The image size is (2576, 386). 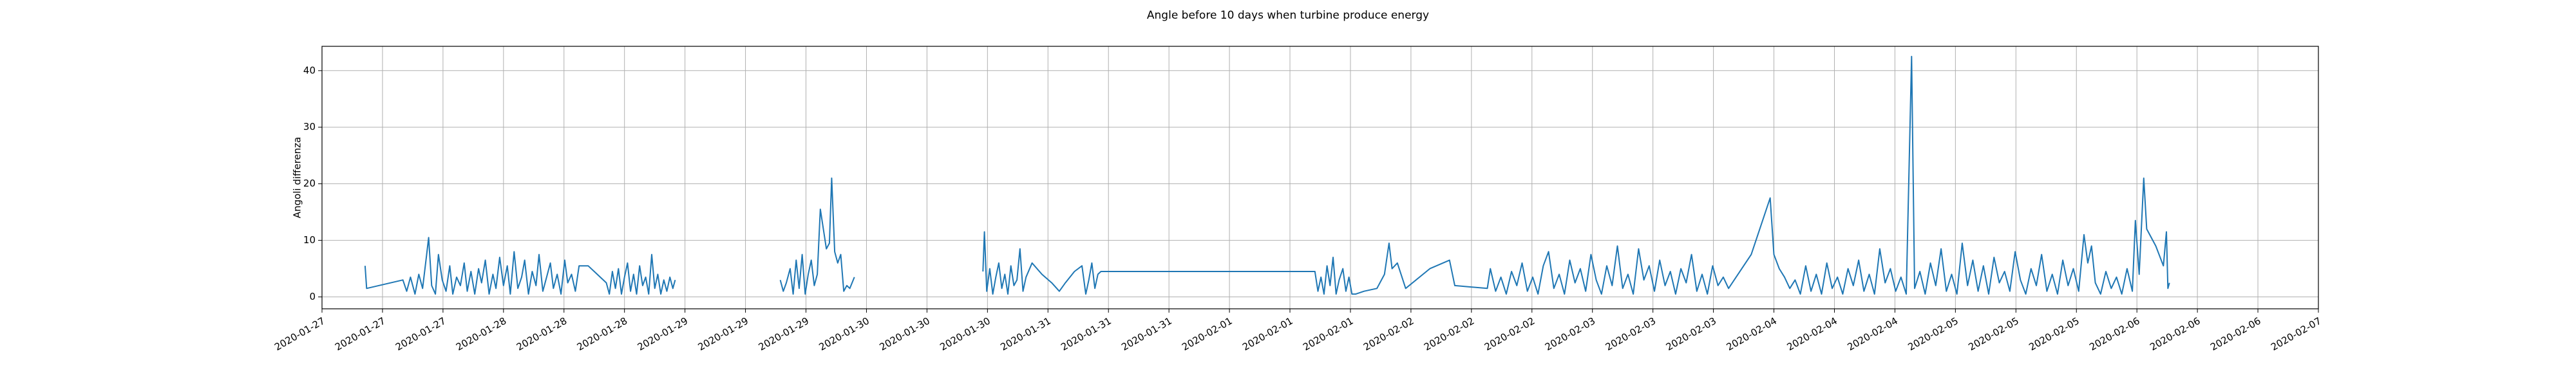 What do you see at coordinates (309, 240) in the screenshot?
I see `y-tick-label: 10` at bounding box center [309, 240].